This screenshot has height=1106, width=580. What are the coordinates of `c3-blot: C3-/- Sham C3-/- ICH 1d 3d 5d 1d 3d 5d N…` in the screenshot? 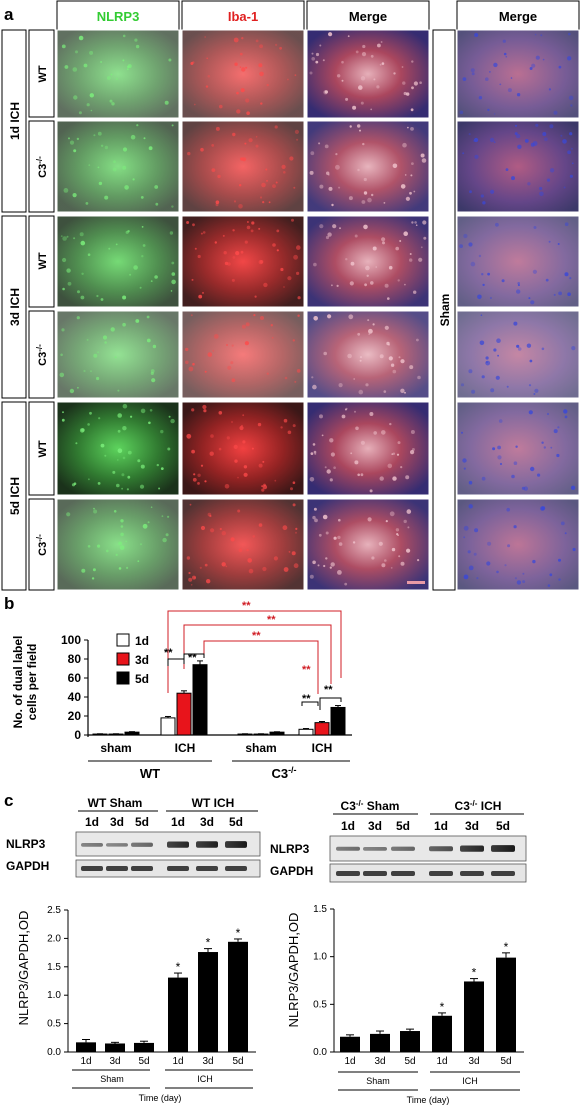 It's located at (398, 841).